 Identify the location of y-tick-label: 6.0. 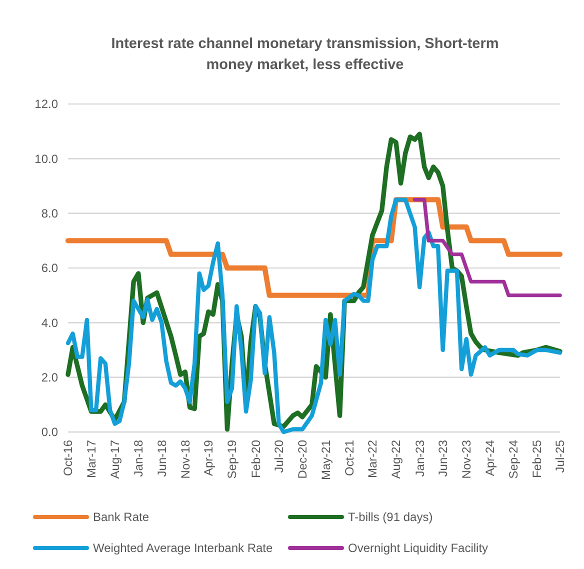
(49, 268).